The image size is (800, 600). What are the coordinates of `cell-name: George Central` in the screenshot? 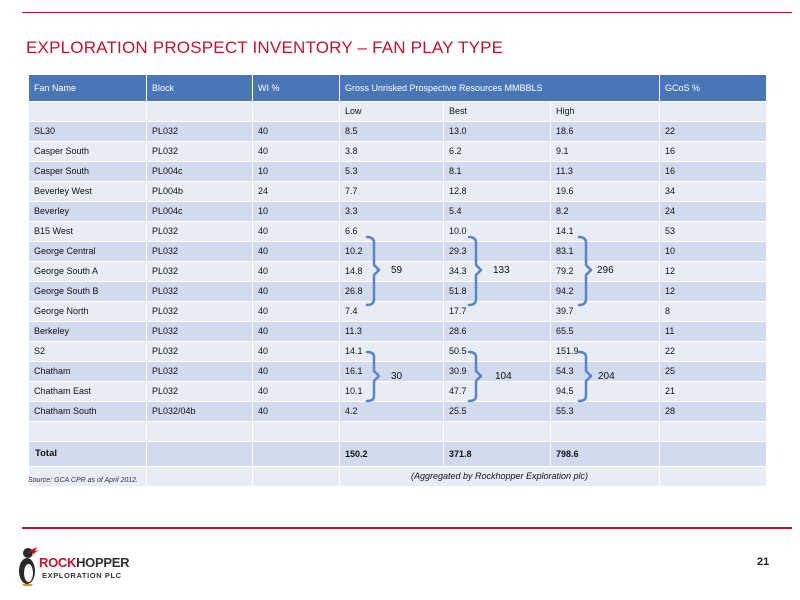 It's located at (87, 251).